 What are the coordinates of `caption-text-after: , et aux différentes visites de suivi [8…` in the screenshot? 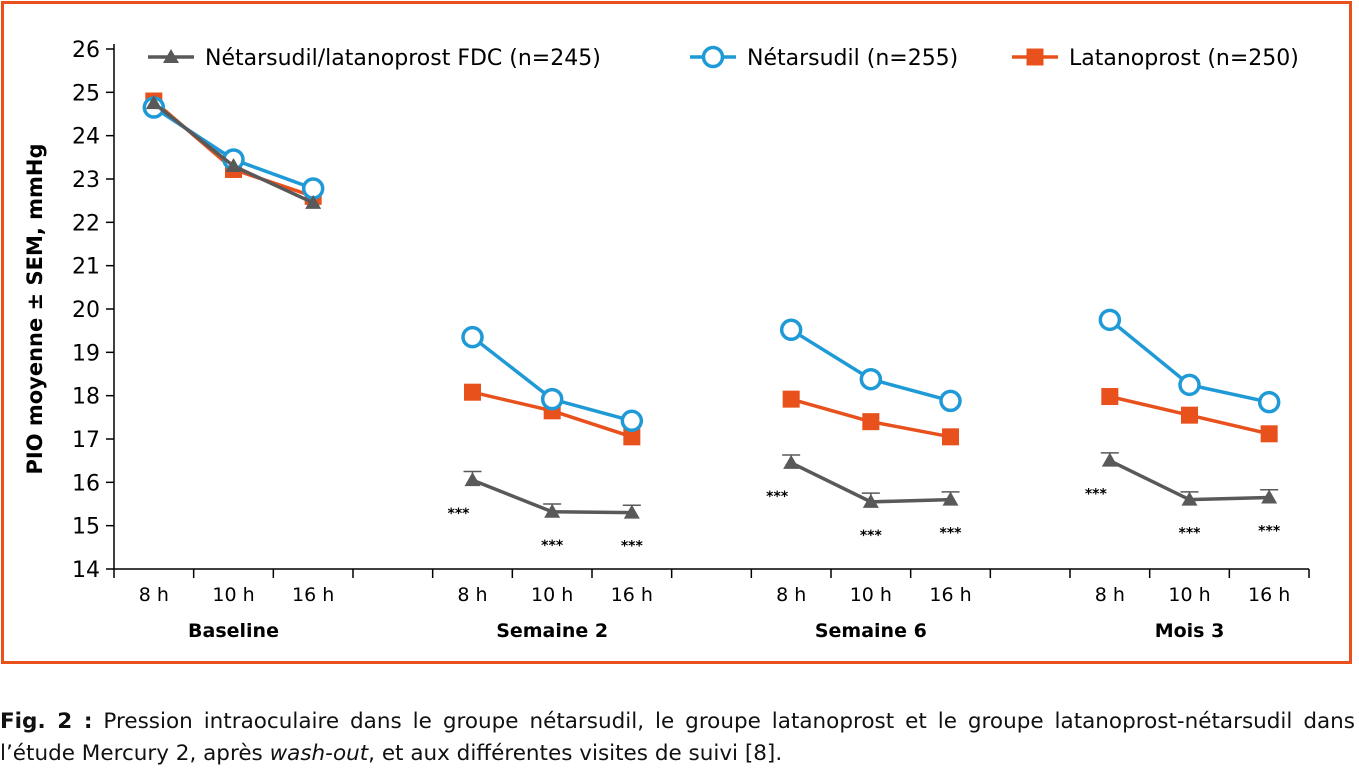 It's located at (575, 753).